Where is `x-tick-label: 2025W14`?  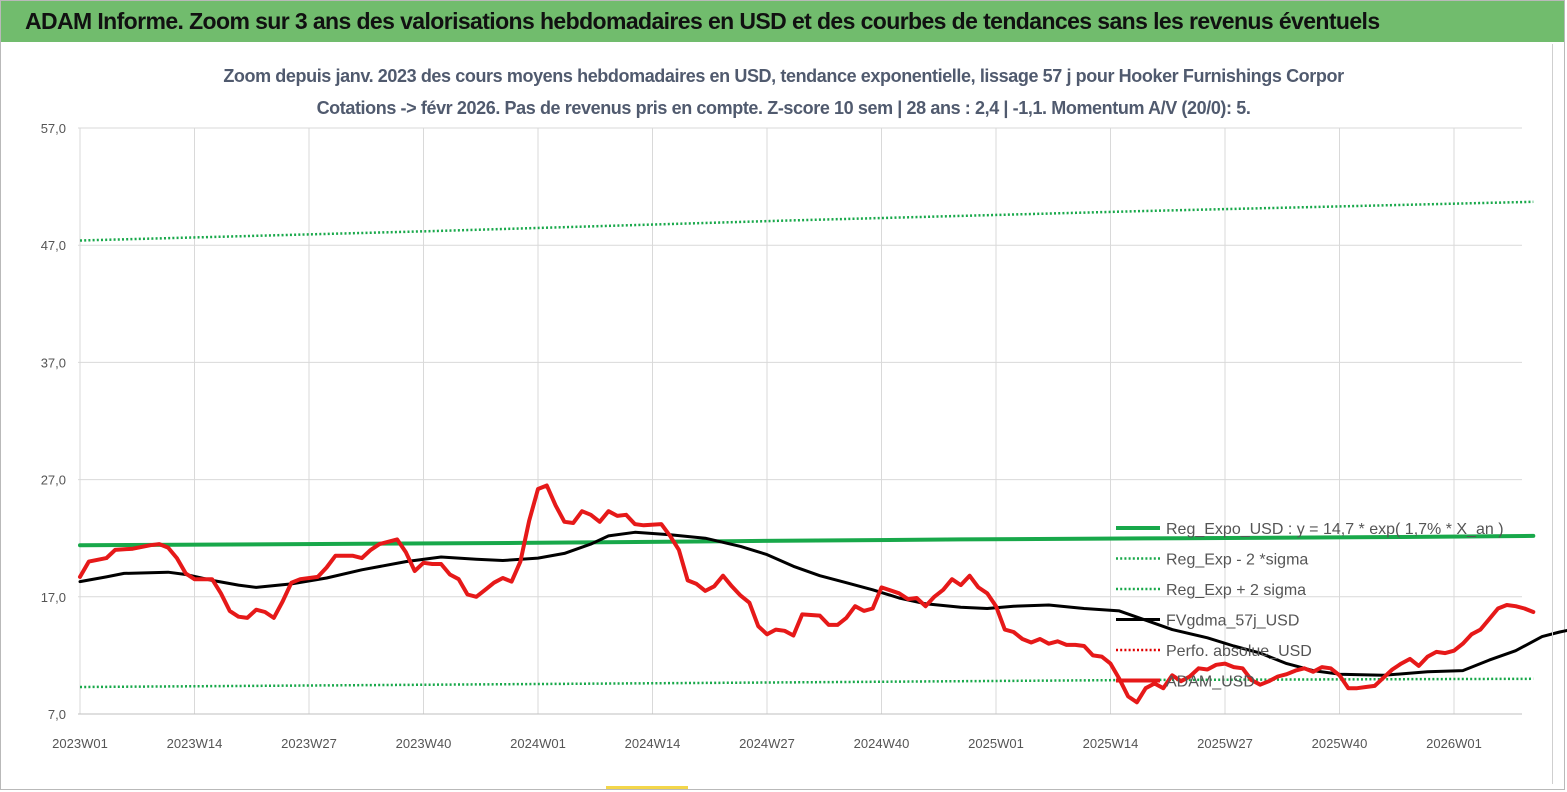
x-tick-label: 2025W14 is located at coordinates (1111, 743).